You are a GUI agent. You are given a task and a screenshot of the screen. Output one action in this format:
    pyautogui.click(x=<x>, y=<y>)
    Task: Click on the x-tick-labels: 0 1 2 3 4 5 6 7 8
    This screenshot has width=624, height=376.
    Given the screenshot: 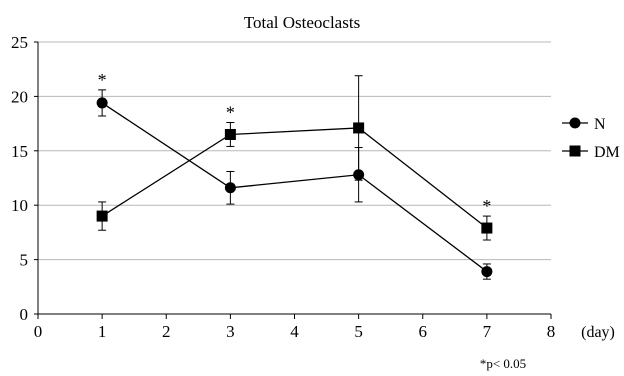 What is the action you would take?
    pyautogui.click(x=295, y=331)
    